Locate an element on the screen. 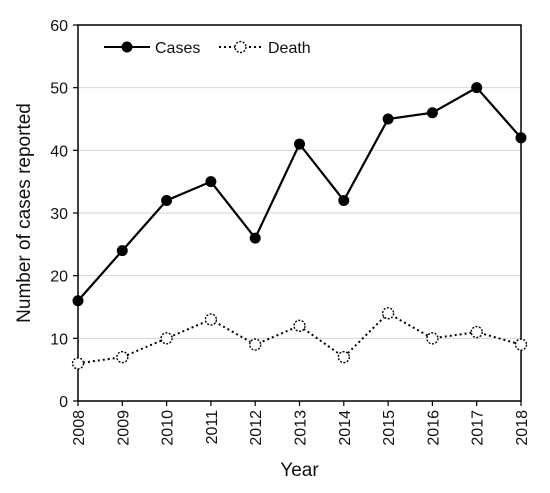 The width and height of the screenshot is (550, 493). point-death-2010 is located at coordinates (166, 338).